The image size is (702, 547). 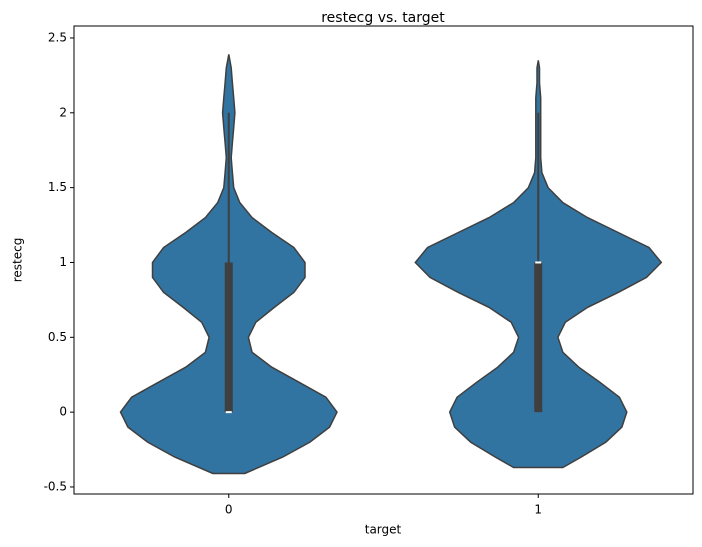 I want to click on y-tick-label: 0, so click(x=63, y=412).